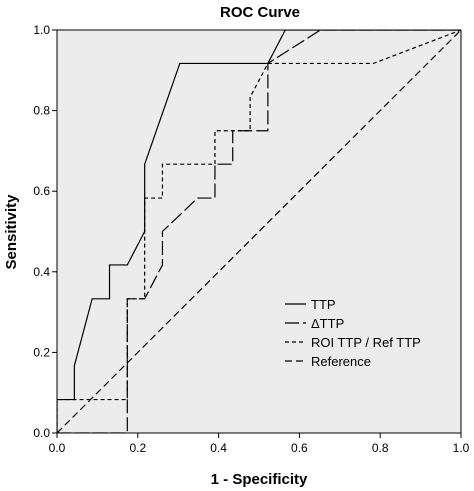 The image size is (474, 491). Describe the element at coordinates (41, 30) in the screenshot. I see `y-tick-label: 1.0` at that location.